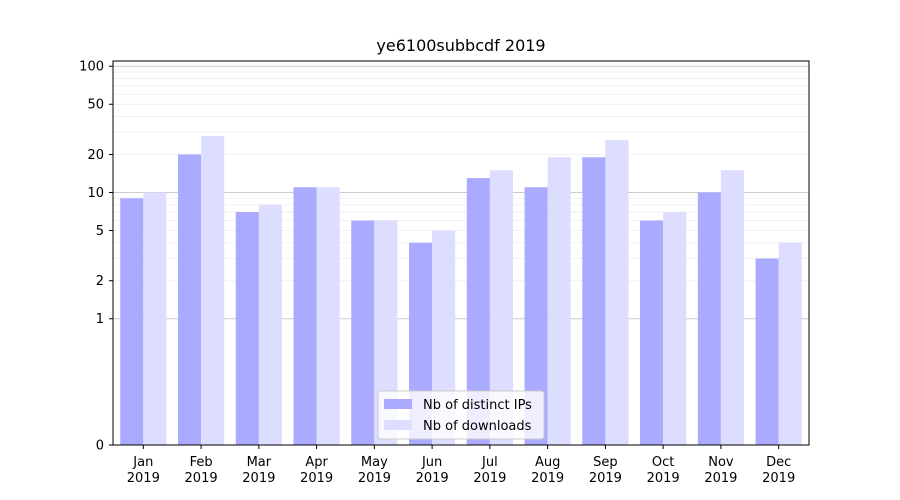  What do you see at coordinates (559, 301) in the screenshot?
I see `bar-downloads-aug` at bounding box center [559, 301].